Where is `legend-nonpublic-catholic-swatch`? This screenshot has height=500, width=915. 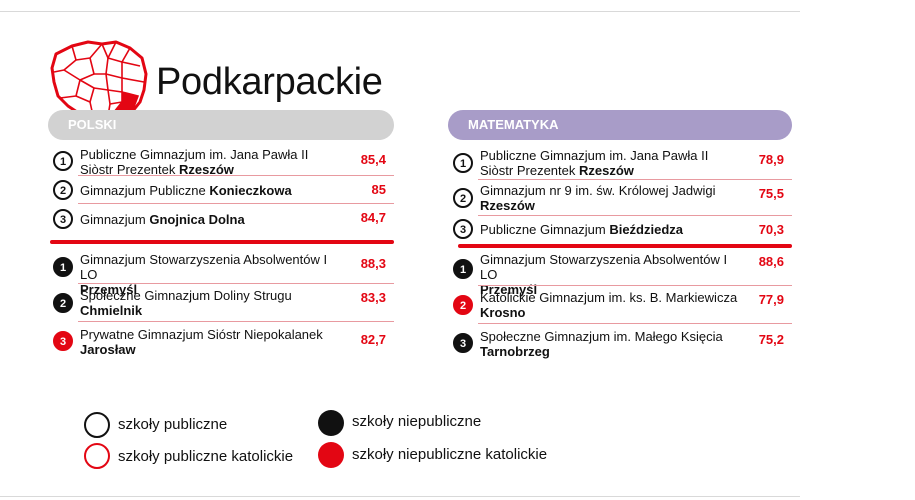 legend-nonpublic-catholic-swatch is located at coordinates (331, 455).